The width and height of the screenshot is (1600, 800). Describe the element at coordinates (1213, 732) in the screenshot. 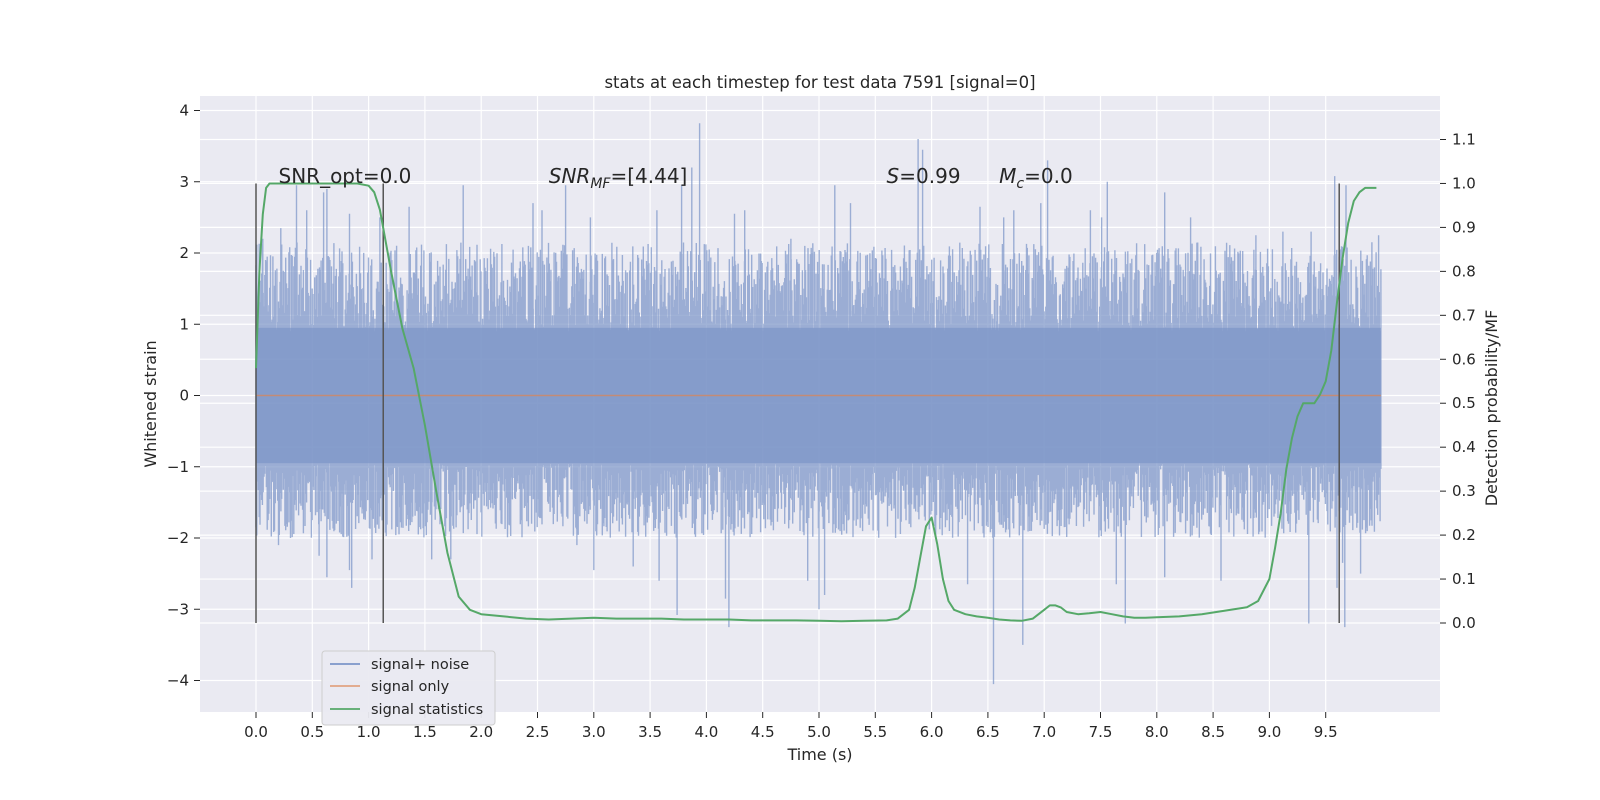

I see `x-tick-label: 8.5` at that location.